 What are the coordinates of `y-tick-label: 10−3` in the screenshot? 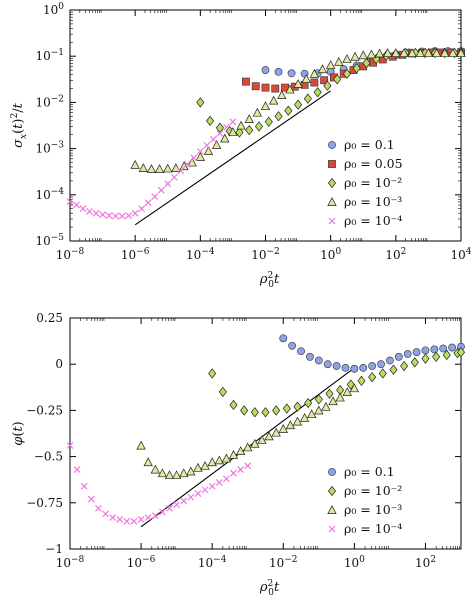 It's located at (49, 148).